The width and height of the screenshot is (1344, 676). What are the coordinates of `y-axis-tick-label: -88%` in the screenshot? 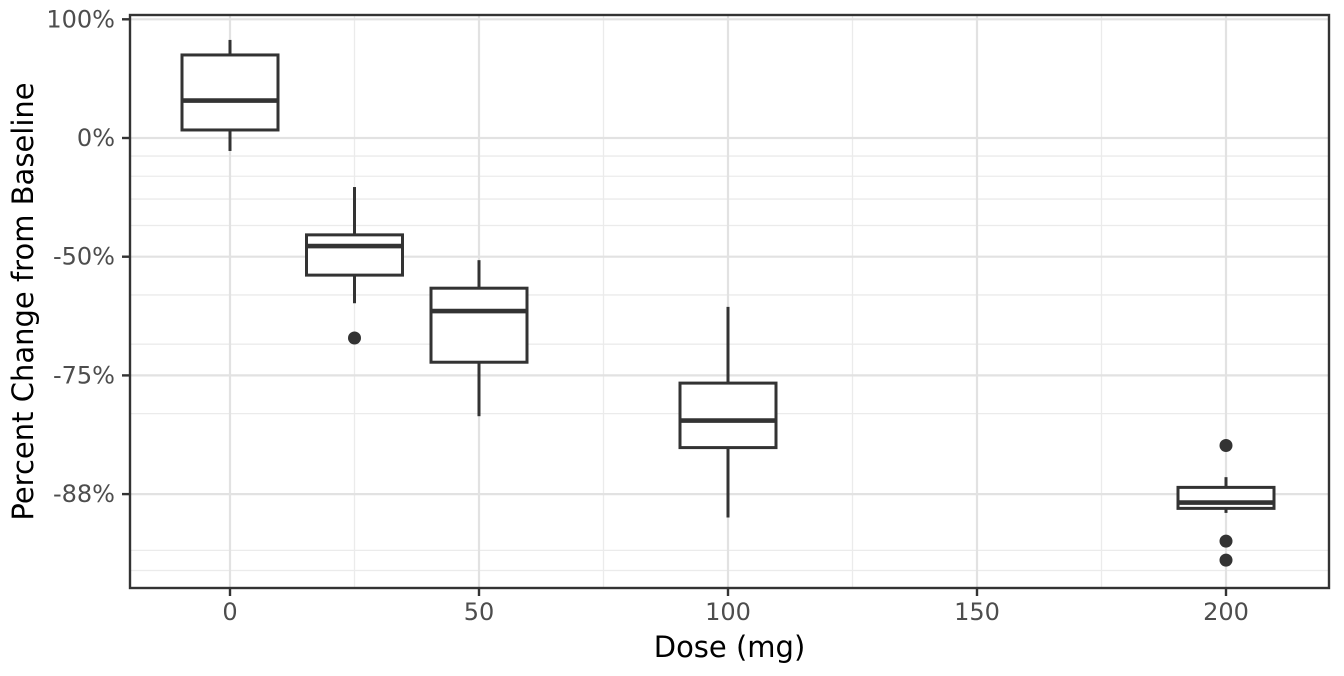 It's located at (84, 494).